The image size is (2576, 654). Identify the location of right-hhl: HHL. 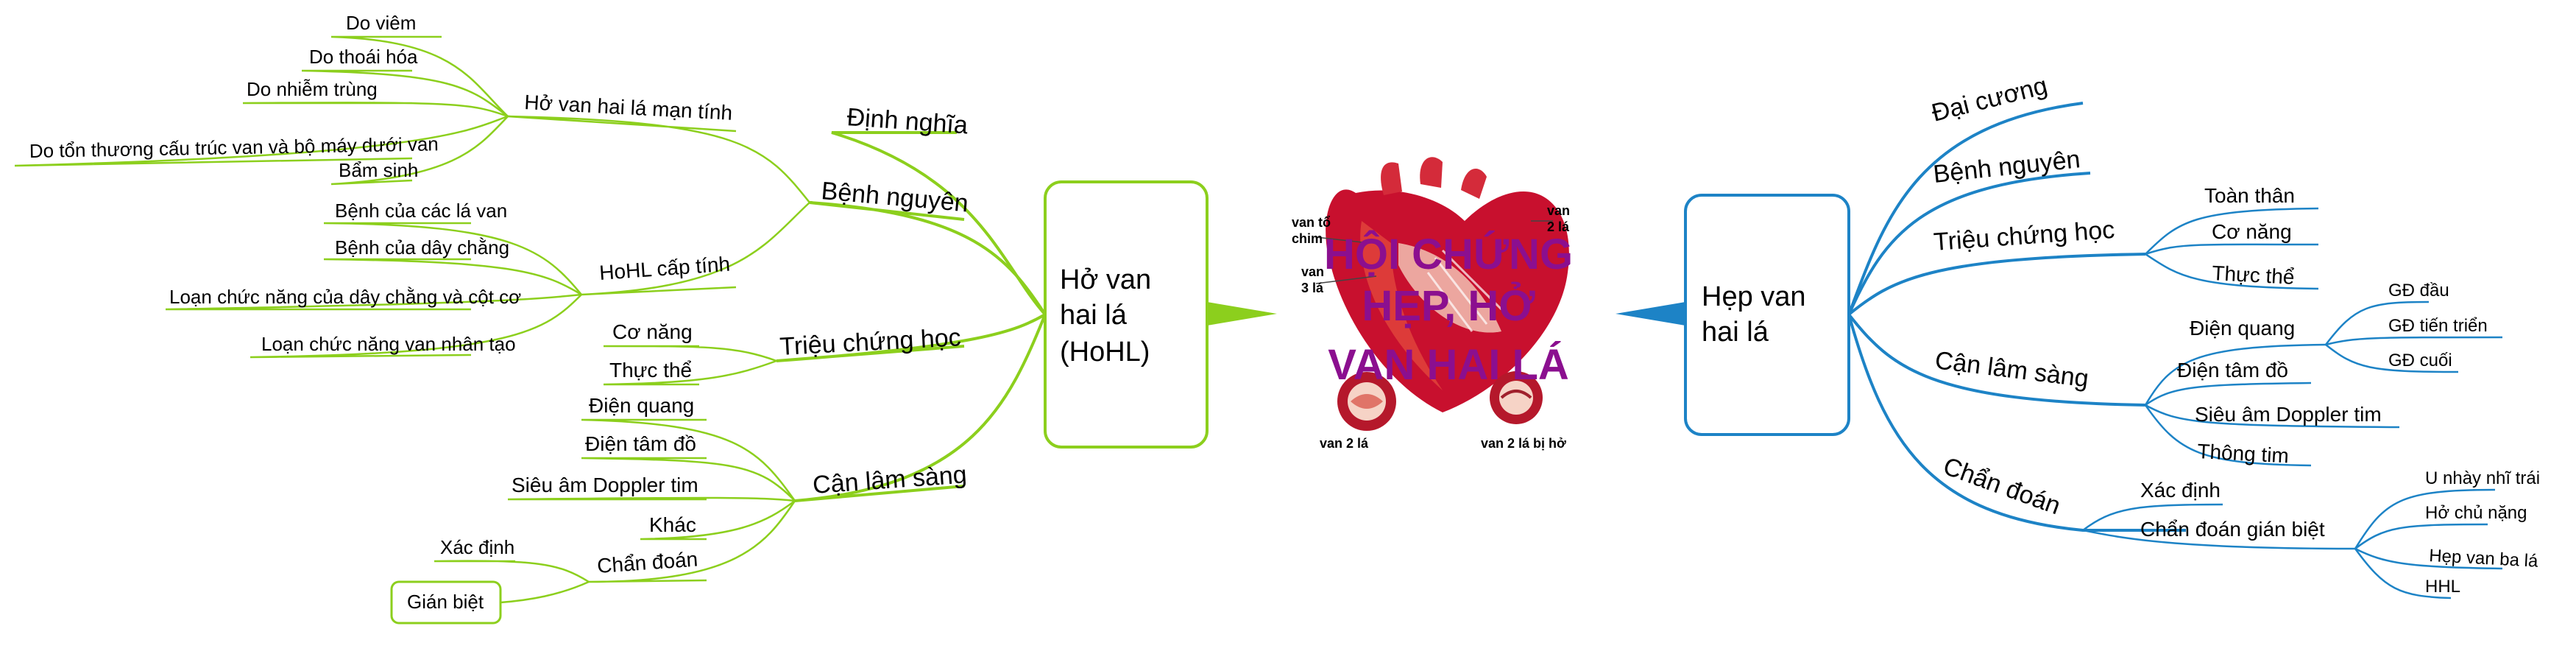
(2442, 587).